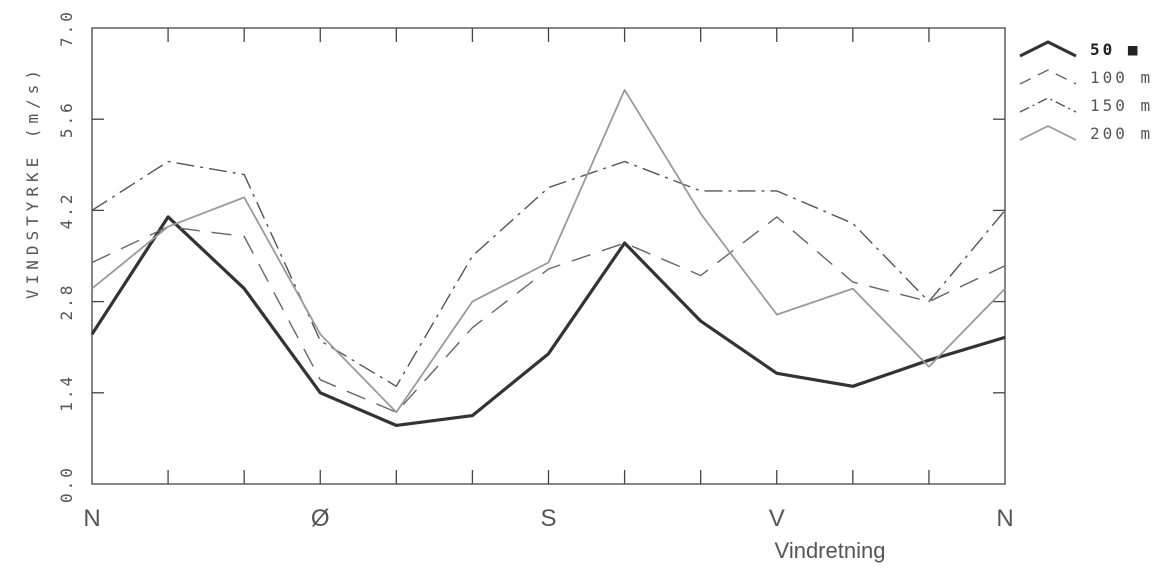 The image size is (1166, 568). I want to click on y-tick-label: 2.8, so click(66, 302).